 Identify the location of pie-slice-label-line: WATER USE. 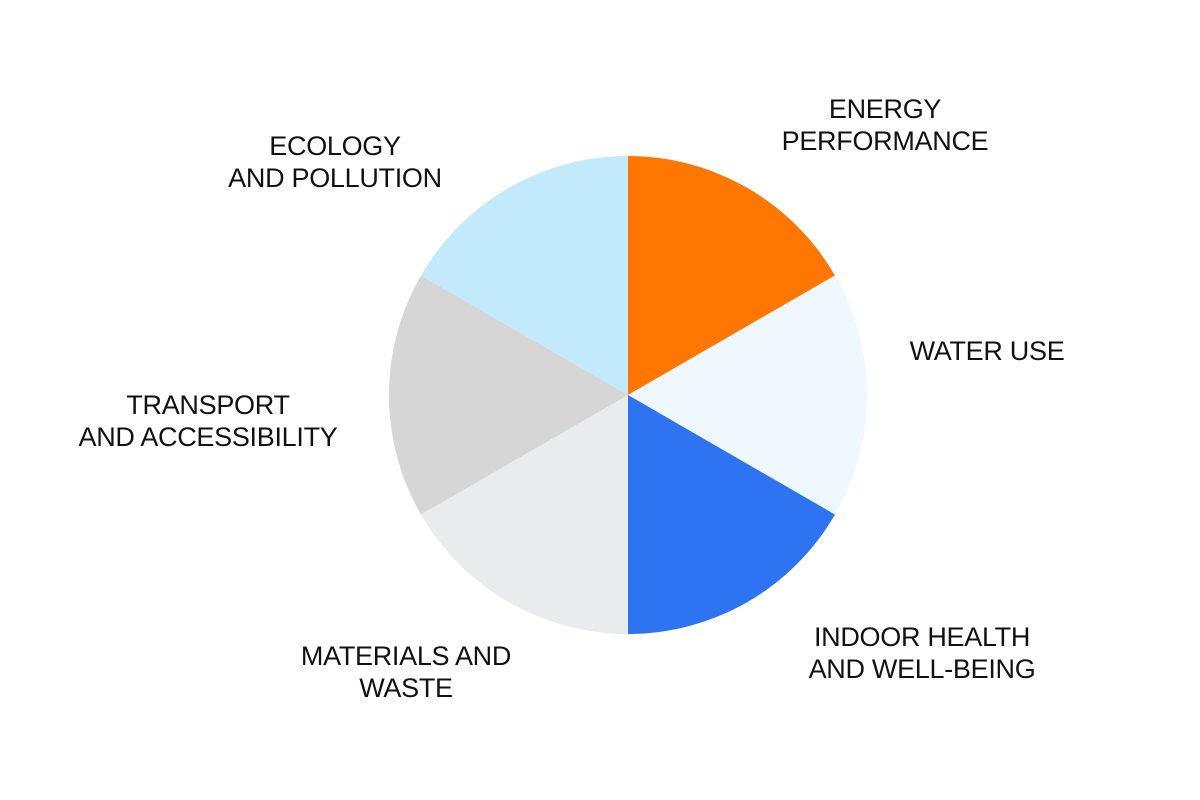
(987, 351).